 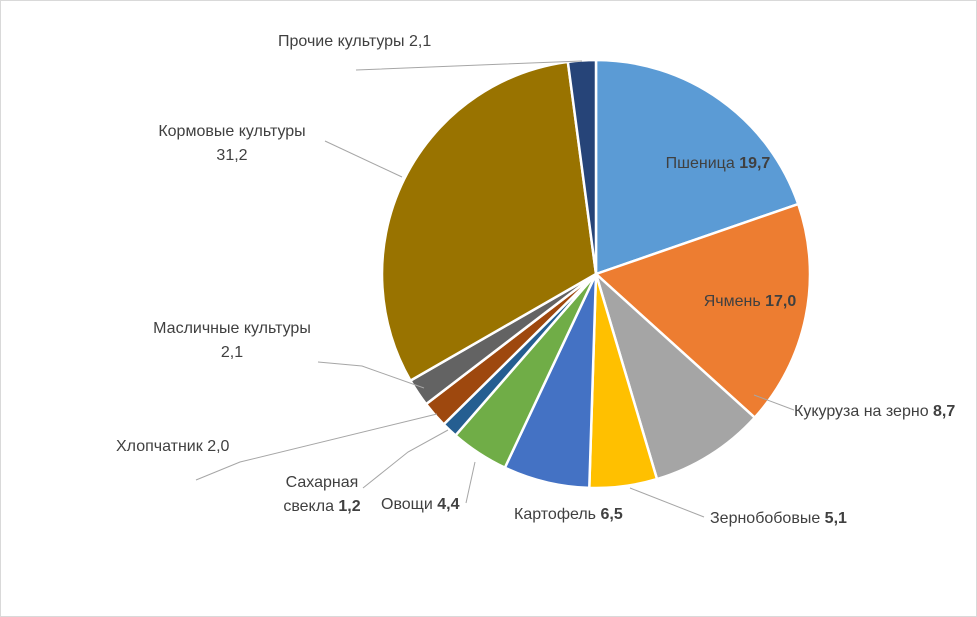 What do you see at coordinates (489, 221) in the screenshot?
I see `pie-slice-fodder-crops` at bounding box center [489, 221].